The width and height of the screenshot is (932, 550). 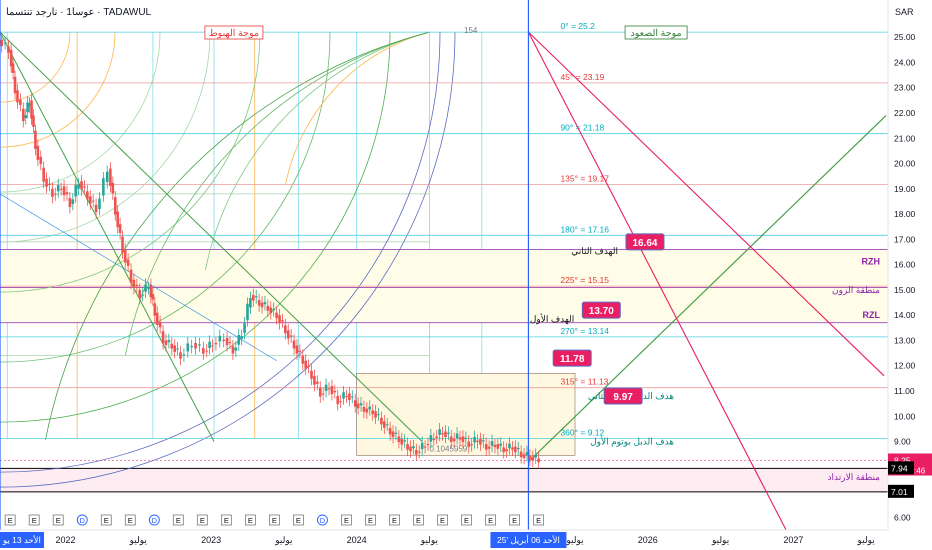 What do you see at coordinates (905, 239) in the screenshot?
I see `price-axis-tick: 17.00` at bounding box center [905, 239].